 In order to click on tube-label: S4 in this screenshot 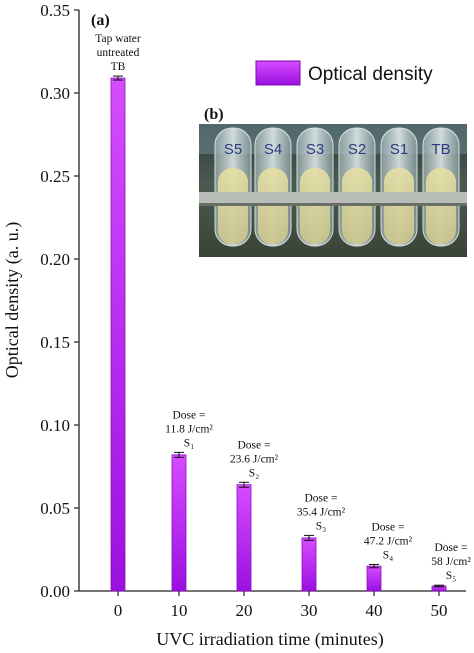, I will do `click(273, 149)`.